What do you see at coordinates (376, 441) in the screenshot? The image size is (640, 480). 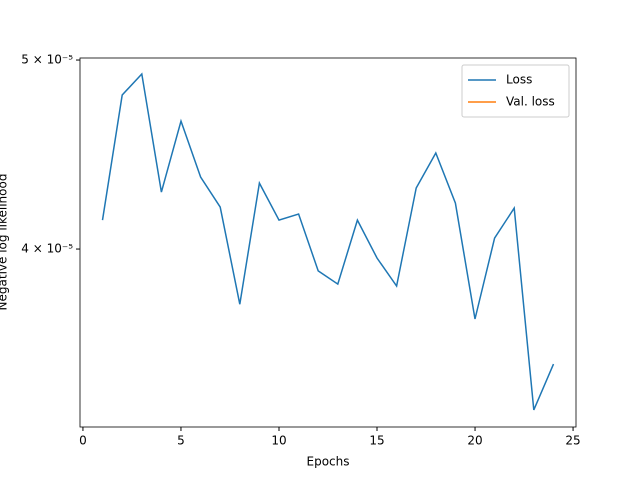 I see `x-tick-label: 15` at bounding box center [376, 441].